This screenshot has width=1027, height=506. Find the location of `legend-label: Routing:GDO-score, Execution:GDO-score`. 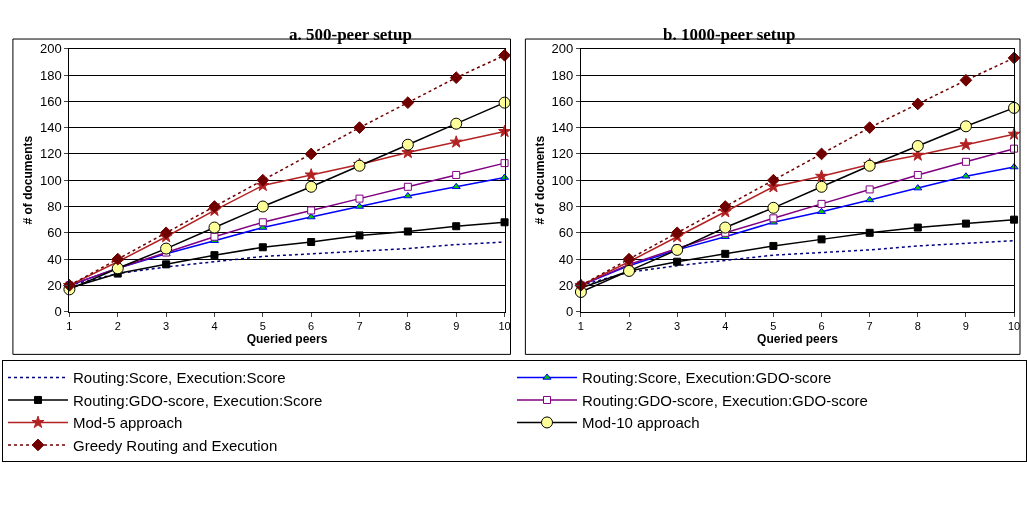

legend-label: Routing:GDO-score, Execution:GDO-score is located at coordinates (725, 400).